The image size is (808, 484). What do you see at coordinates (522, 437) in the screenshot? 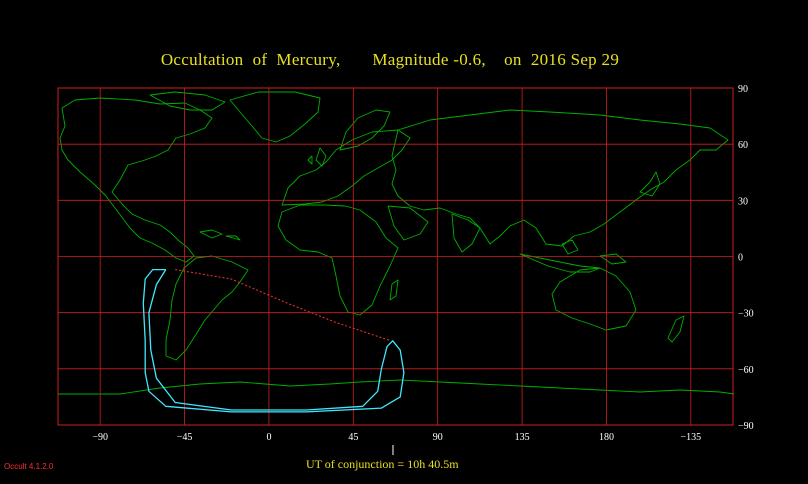
I see `lon-tick-label: 135` at bounding box center [522, 437].